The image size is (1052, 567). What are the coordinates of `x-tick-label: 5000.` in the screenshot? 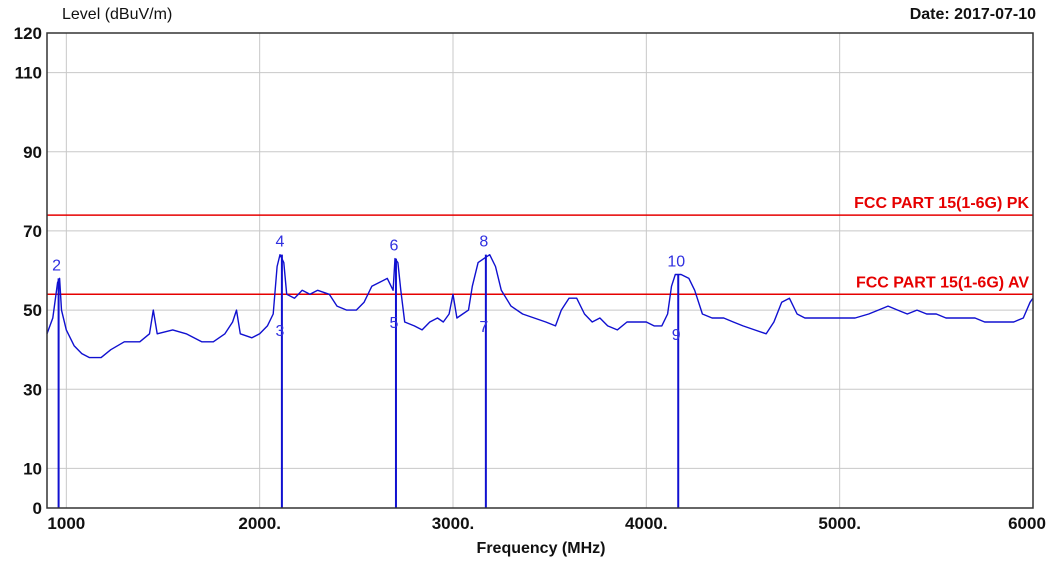 It's located at (839, 523).